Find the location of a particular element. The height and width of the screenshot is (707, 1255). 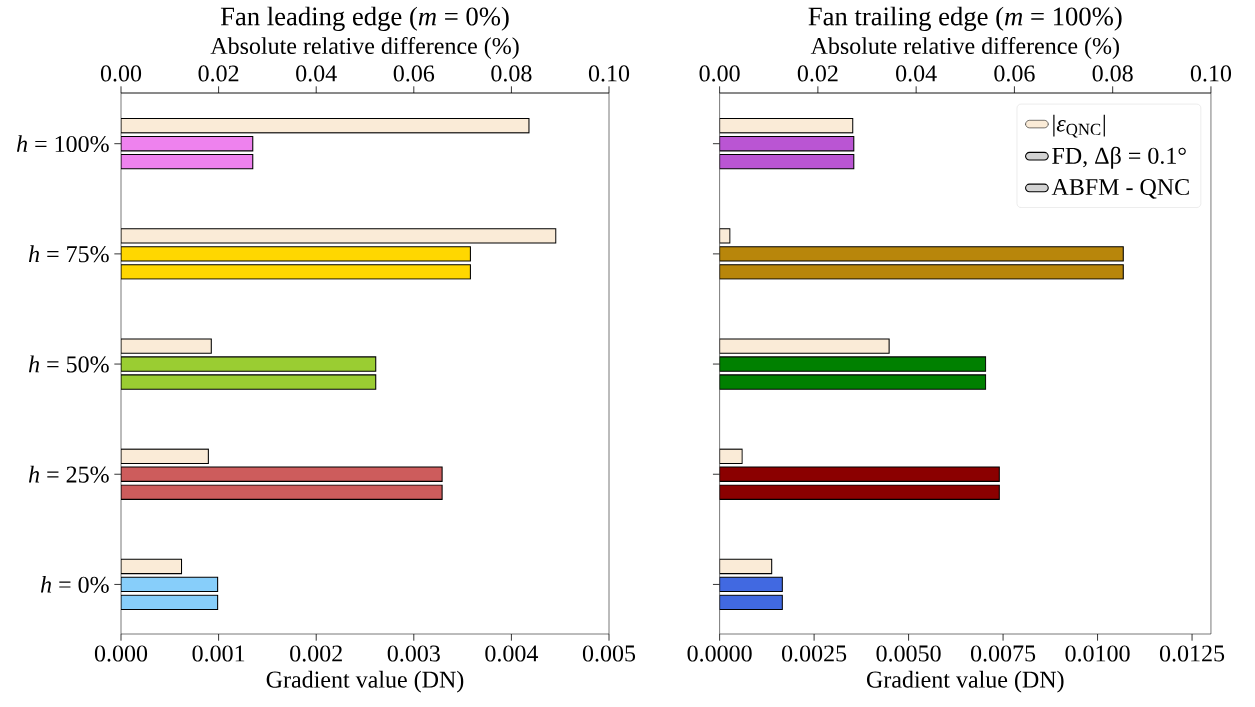

chart-title: Fan trailing edge (m = 100%) is located at coordinates (965, 18).